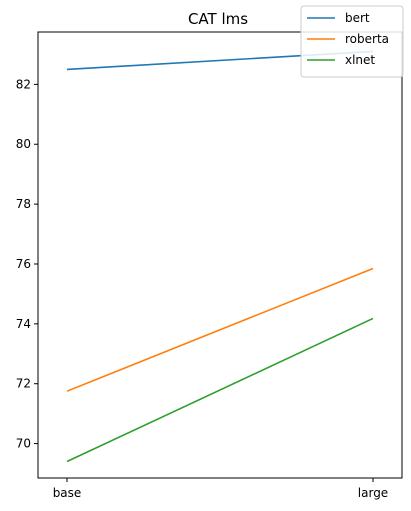 The width and height of the screenshot is (411, 511). I want to click on x-tick-label: large, so click(373, 493).